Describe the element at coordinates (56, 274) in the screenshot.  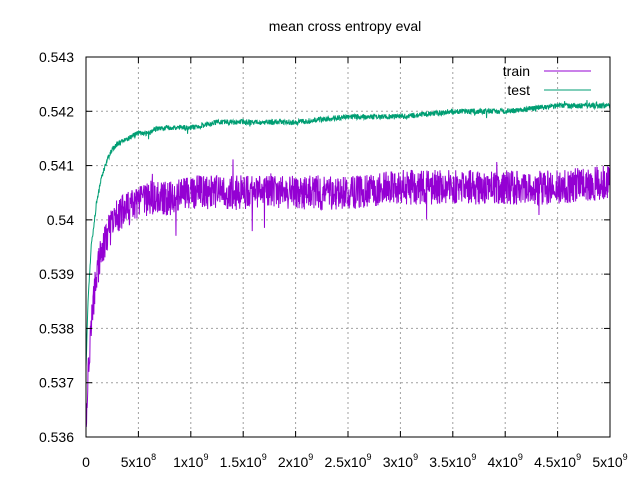
I see `y-tick-label: 0.539` at that location.